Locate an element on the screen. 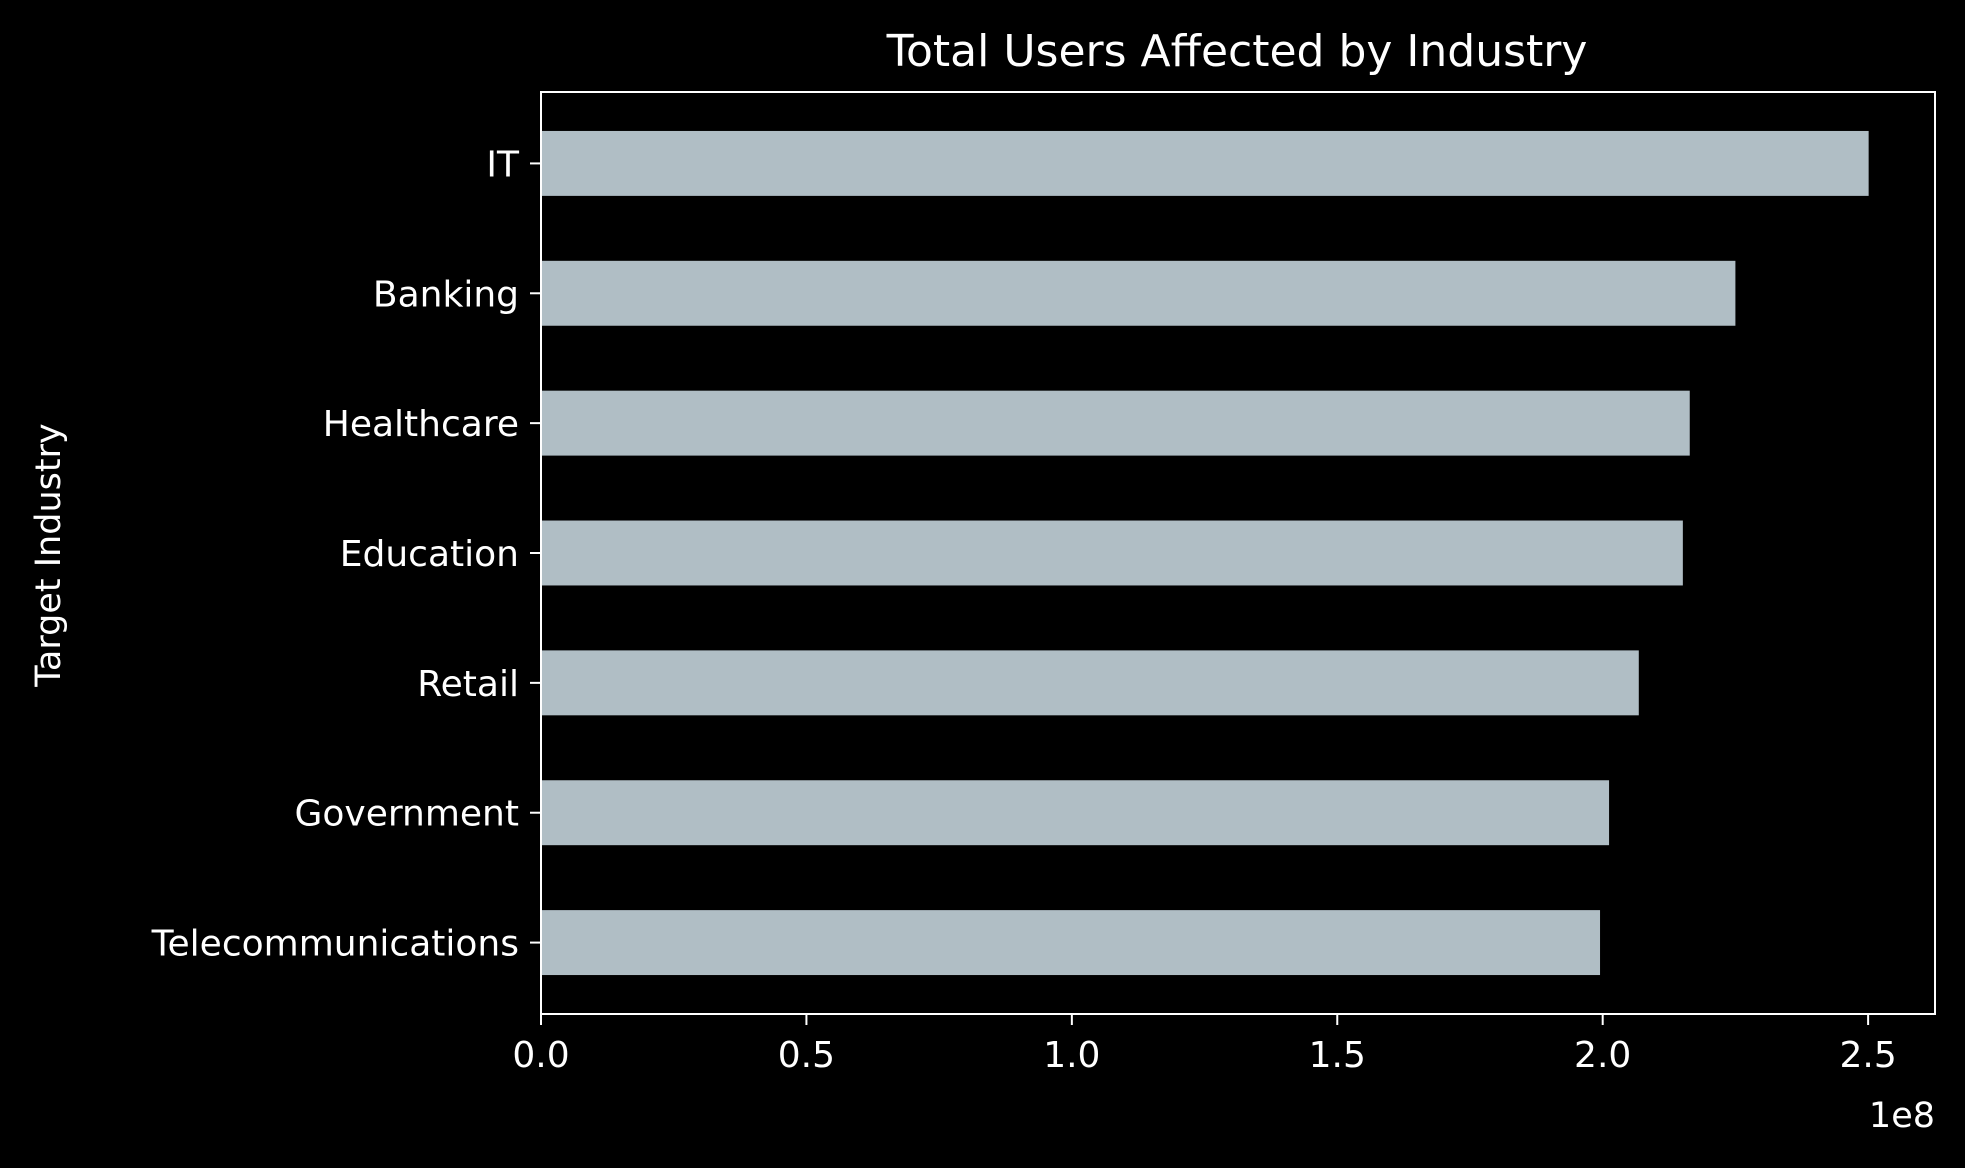 Image resolution: width=1965 pixels, height=1168 pixels. x-axis-offset-label: 1e8 is located at coordinates (1902, 1116).